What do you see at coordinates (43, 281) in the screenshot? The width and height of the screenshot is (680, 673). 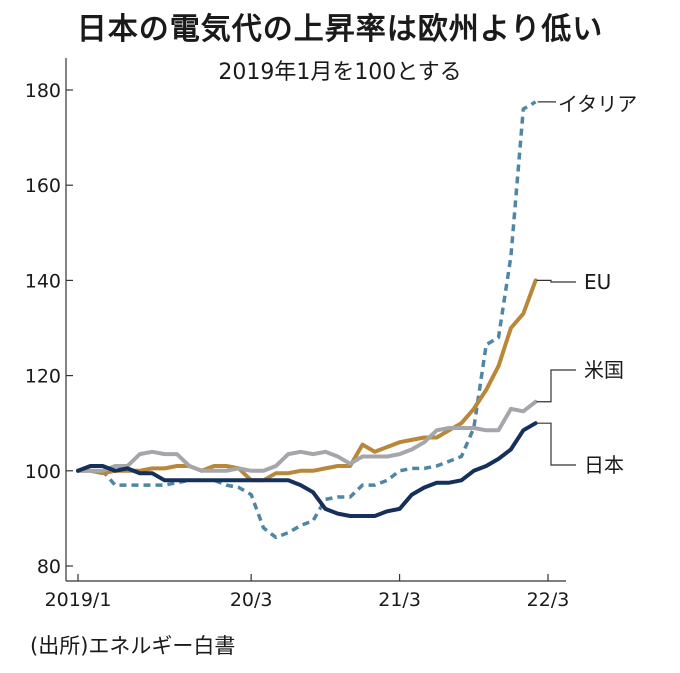 I see `y-tick-label: 140` at bounding box center [43, 281].